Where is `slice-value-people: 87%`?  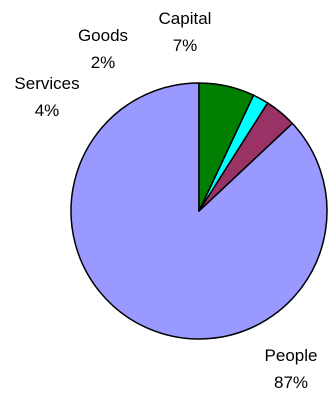 slice-value-people: 87% is located at coordinates (291, 382).